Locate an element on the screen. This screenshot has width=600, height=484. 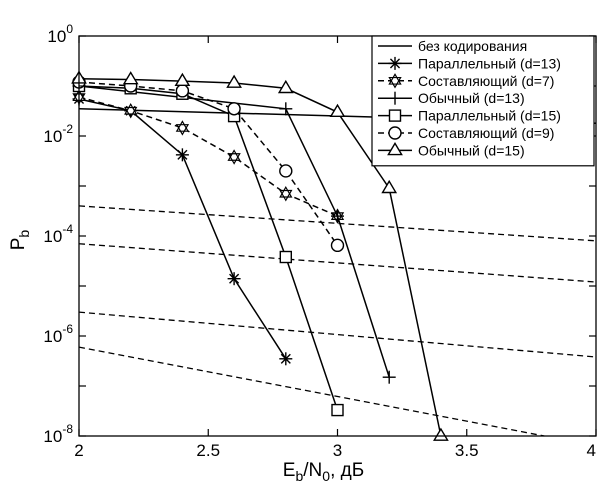
y-tick-label-2: 10⁻² is located at coordinates (58, 134).